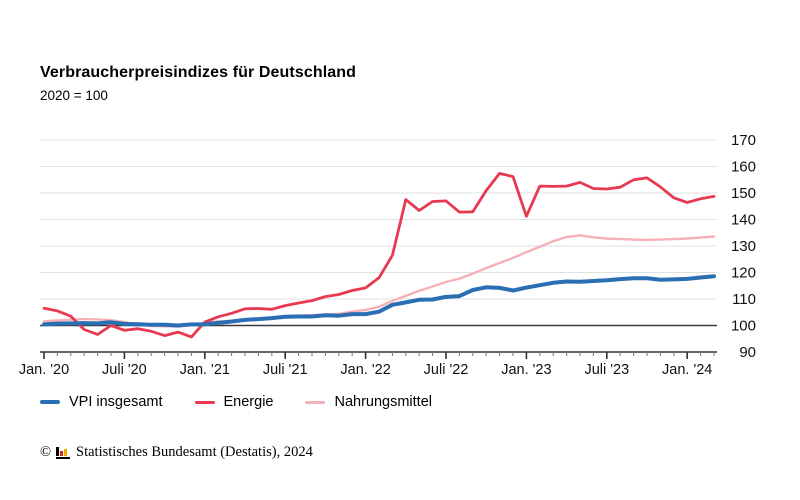  I want to click on x-tick-label: Juli '23, so click(606, 370).